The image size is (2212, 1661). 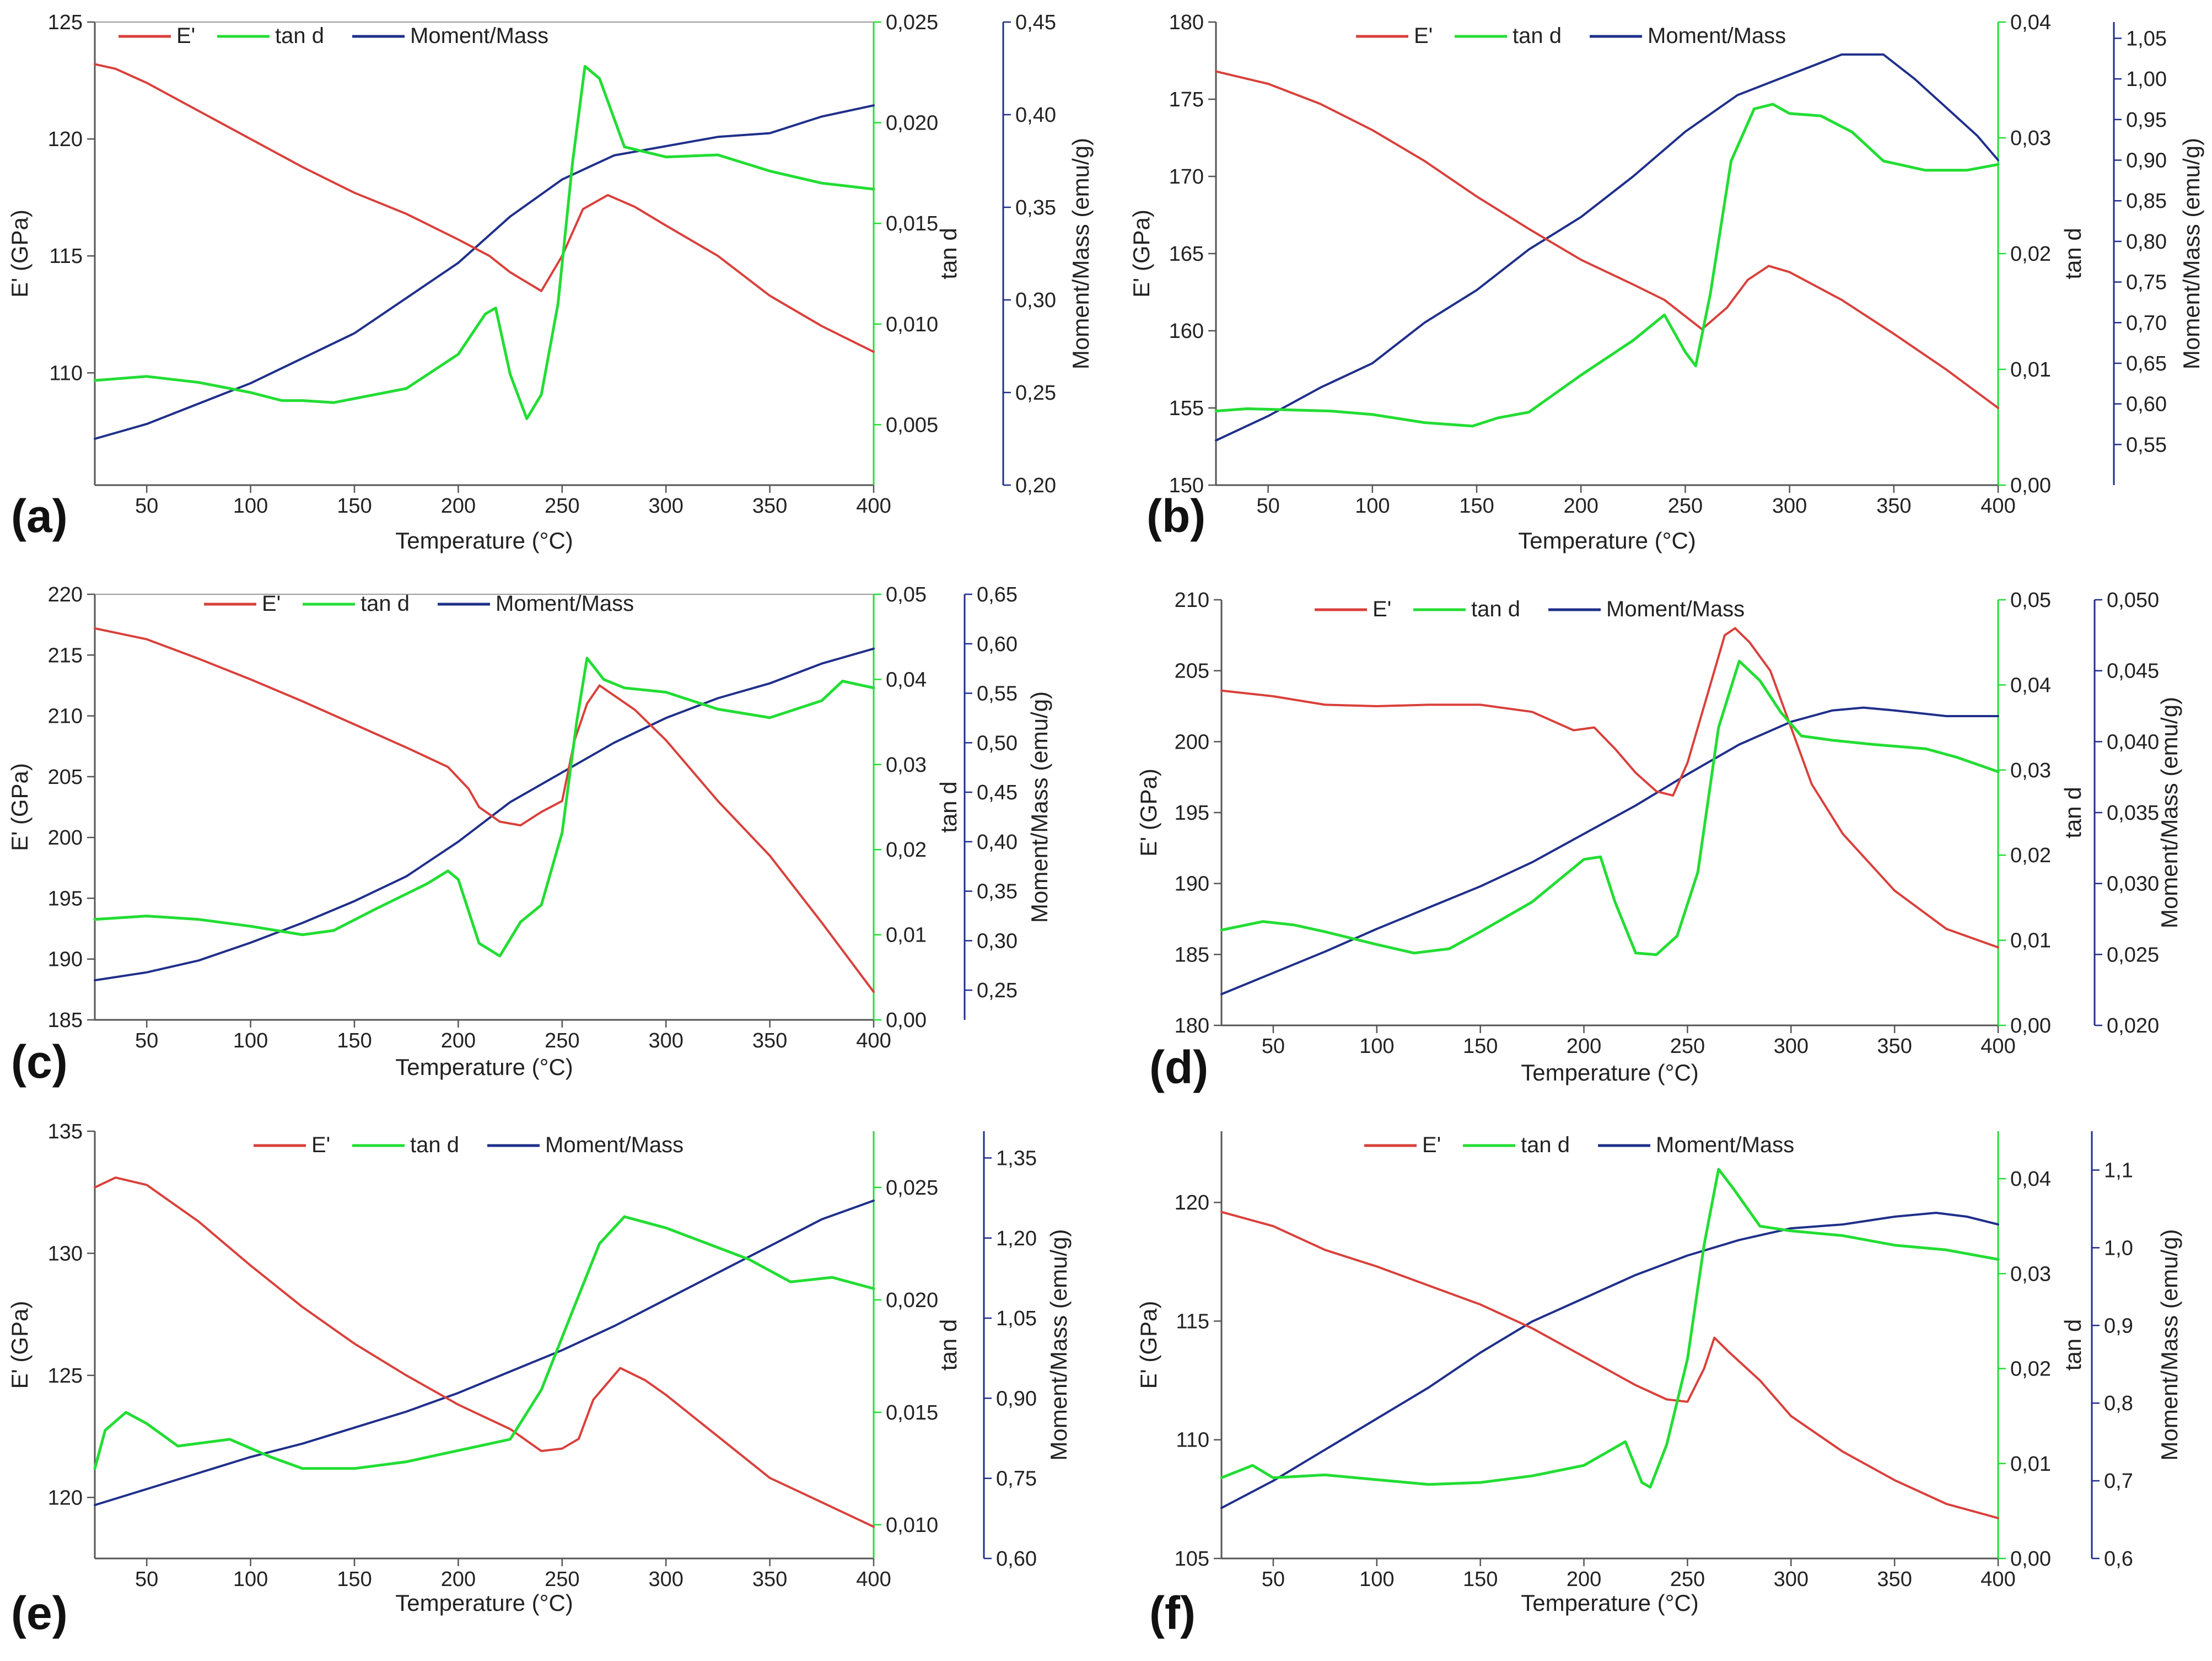 I want to click on tan-tick-label: 0,025, so click(x=912, y=22).